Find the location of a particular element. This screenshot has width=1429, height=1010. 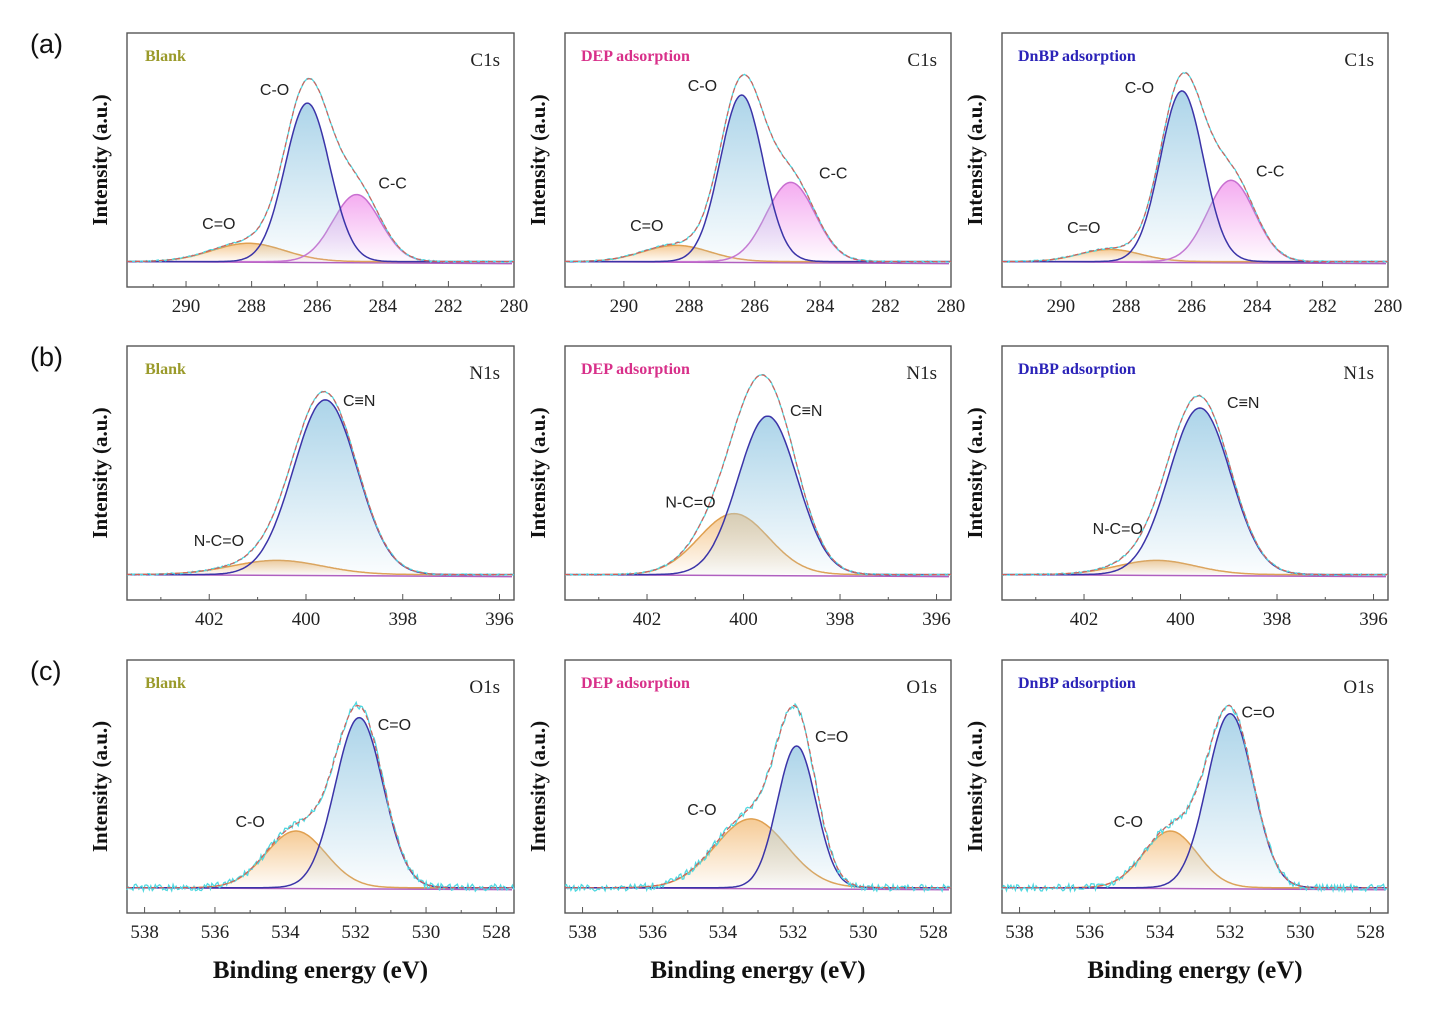

condition-label: Blank is located at coordinates (165, 56).